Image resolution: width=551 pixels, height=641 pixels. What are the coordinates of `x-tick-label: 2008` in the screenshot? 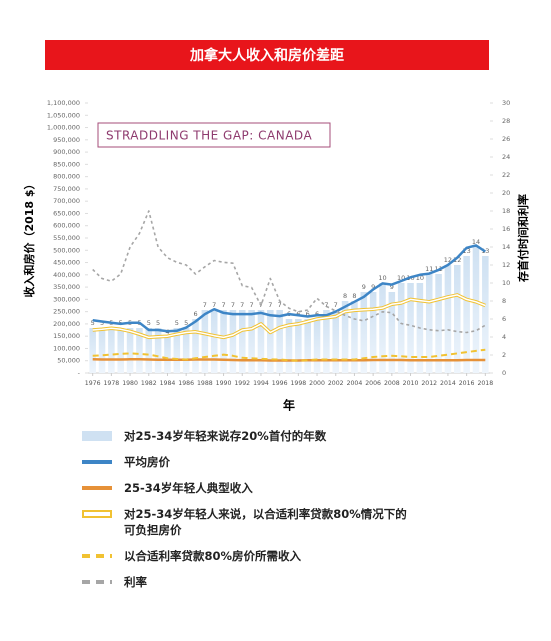 It's located at (392, 383).